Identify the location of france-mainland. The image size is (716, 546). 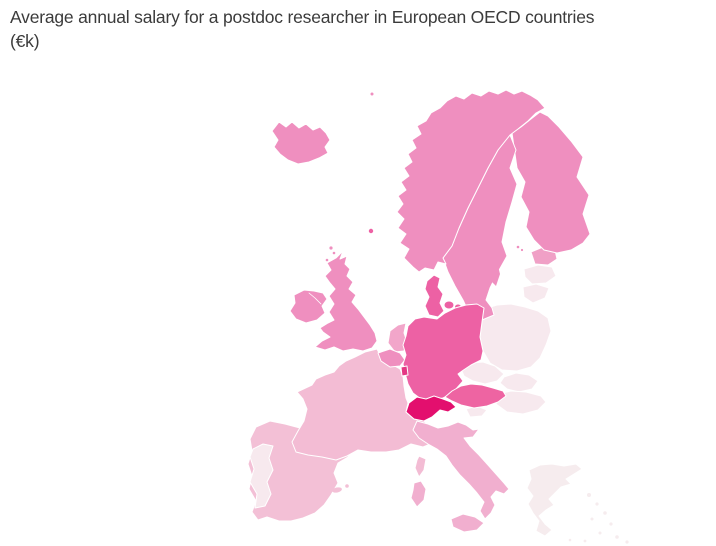
(362, 404).